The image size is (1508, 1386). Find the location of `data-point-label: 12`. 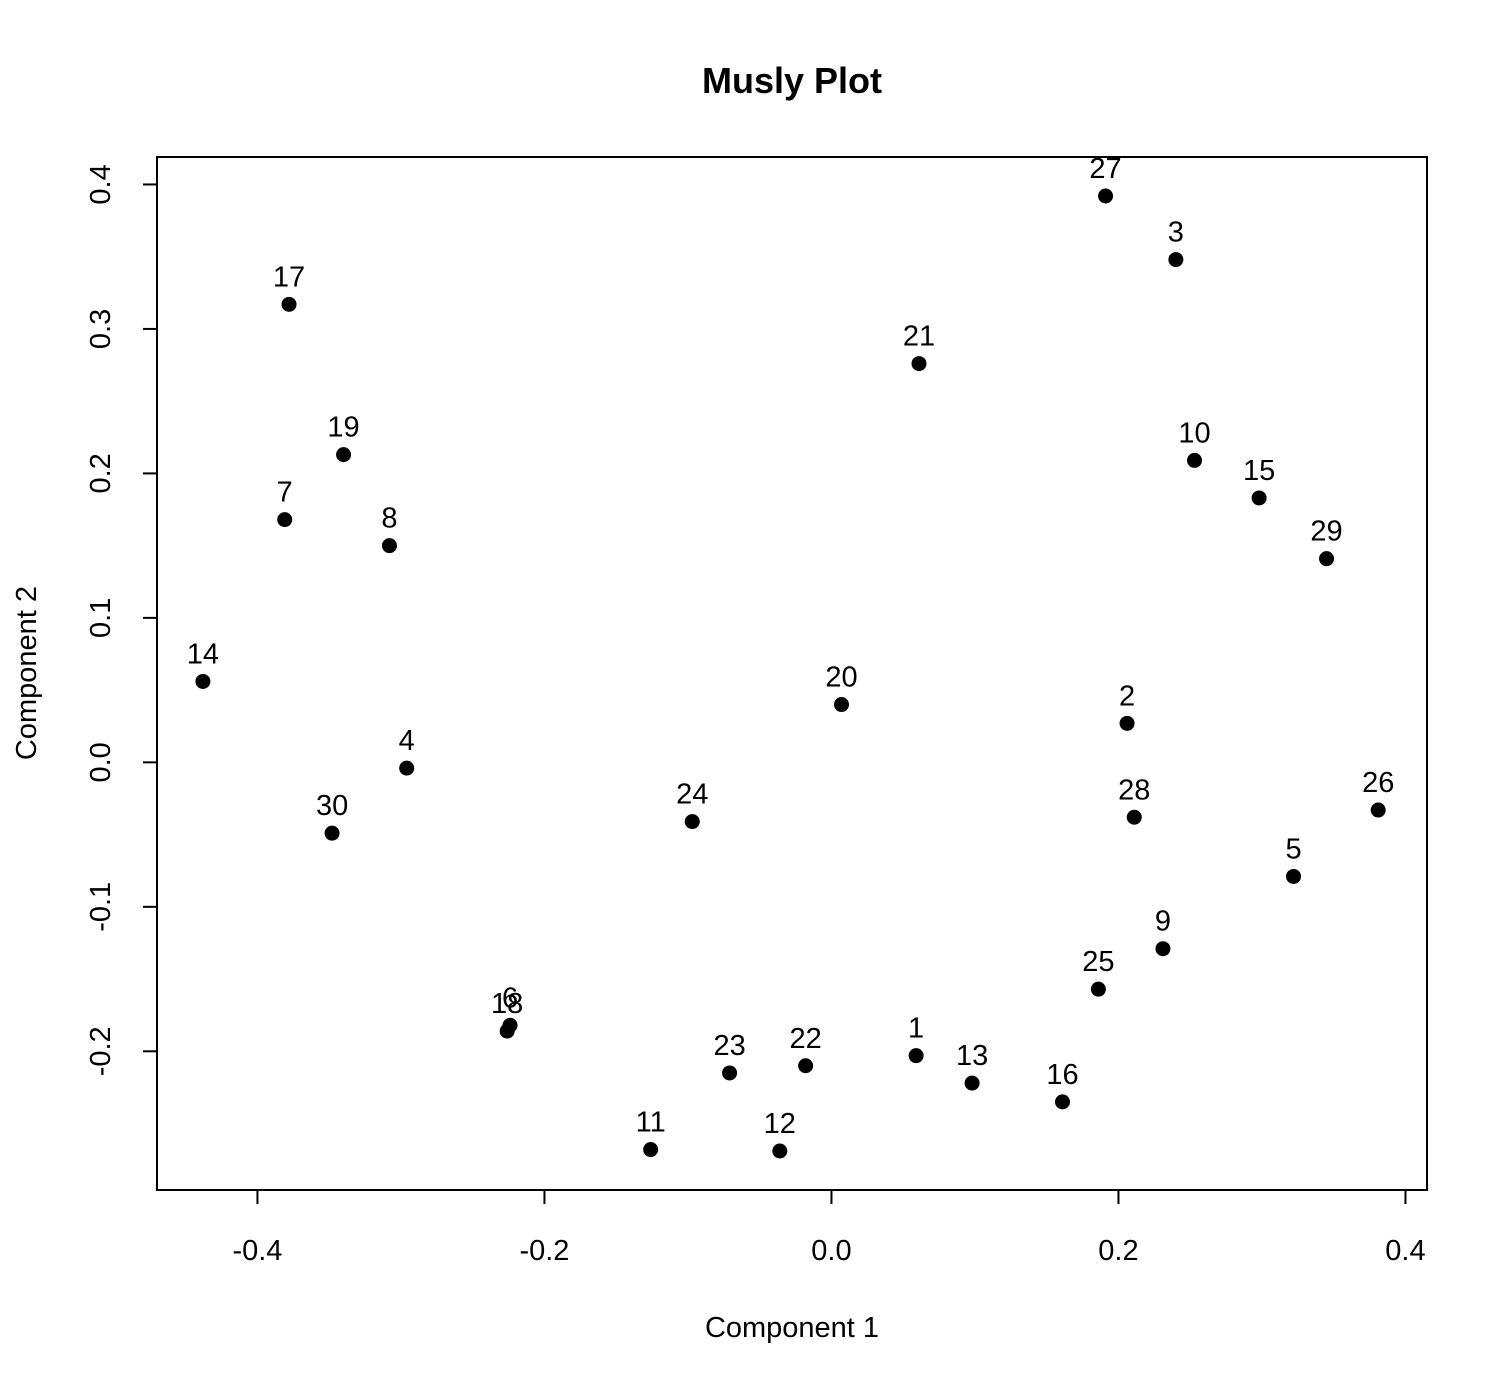

data-point-label: 12 is located at coordinates (780, 1124).